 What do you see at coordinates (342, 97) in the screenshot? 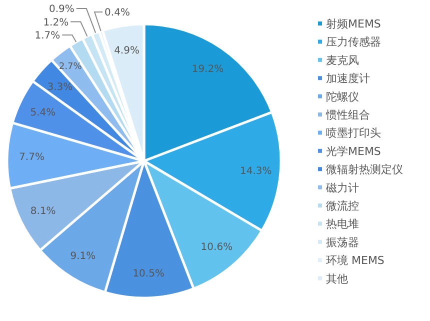
I see `legend-label: 陀螺仪` at bounding box center [342, 97].